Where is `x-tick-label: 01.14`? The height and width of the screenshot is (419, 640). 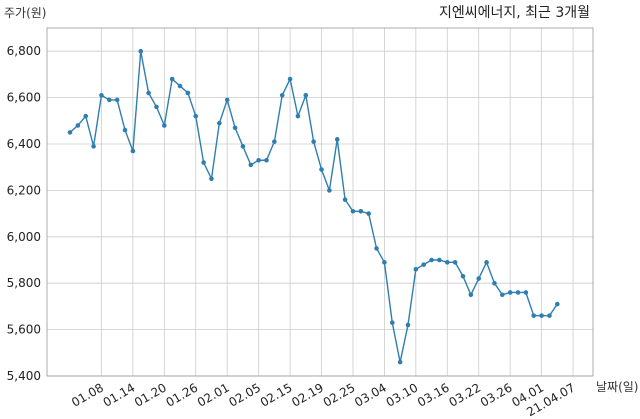
x-tick-label: 01.14 is located at coordinates (119, 394).